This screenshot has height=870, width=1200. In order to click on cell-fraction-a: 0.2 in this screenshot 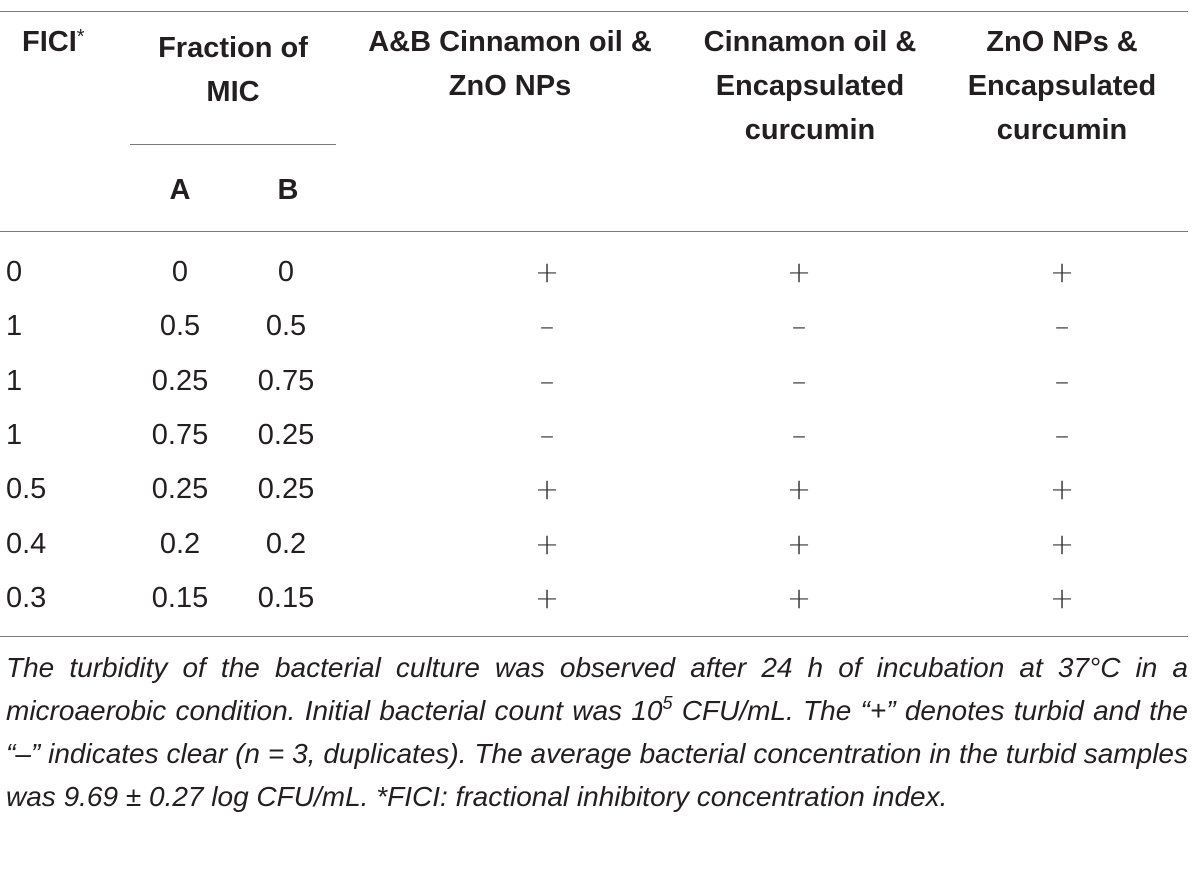, I will do `click(180, 543)`.